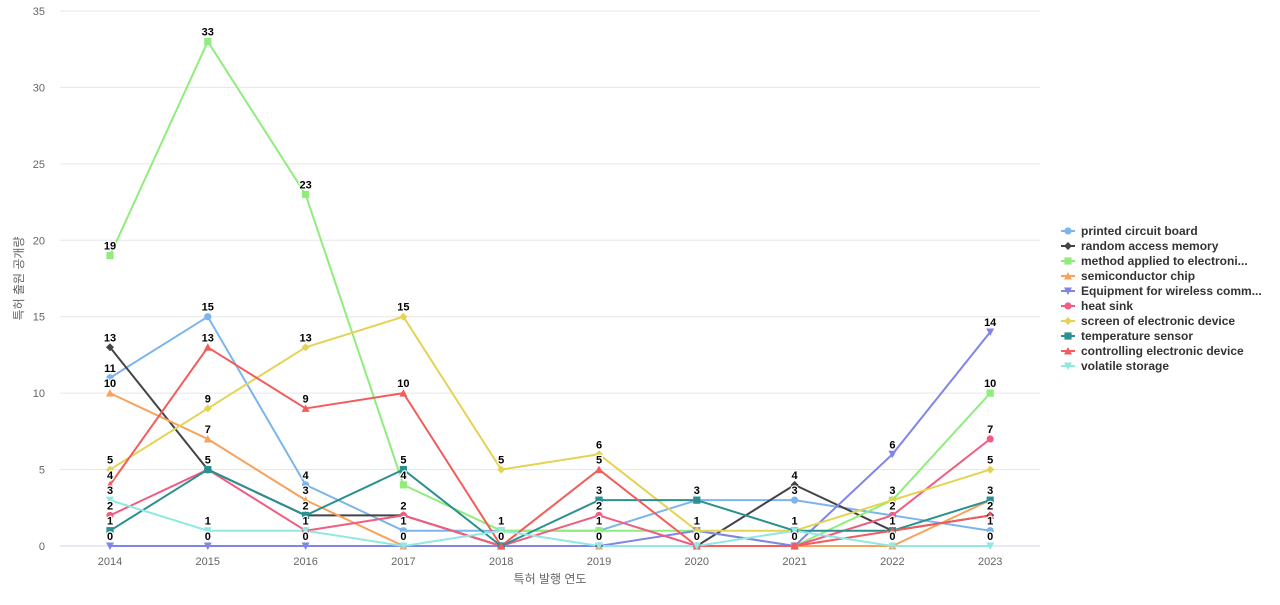  I want to click on x-axis-ticks: 2014 2015 2016 2017 2018 2019 2020 2021 2022 2023, so click(550, 562).